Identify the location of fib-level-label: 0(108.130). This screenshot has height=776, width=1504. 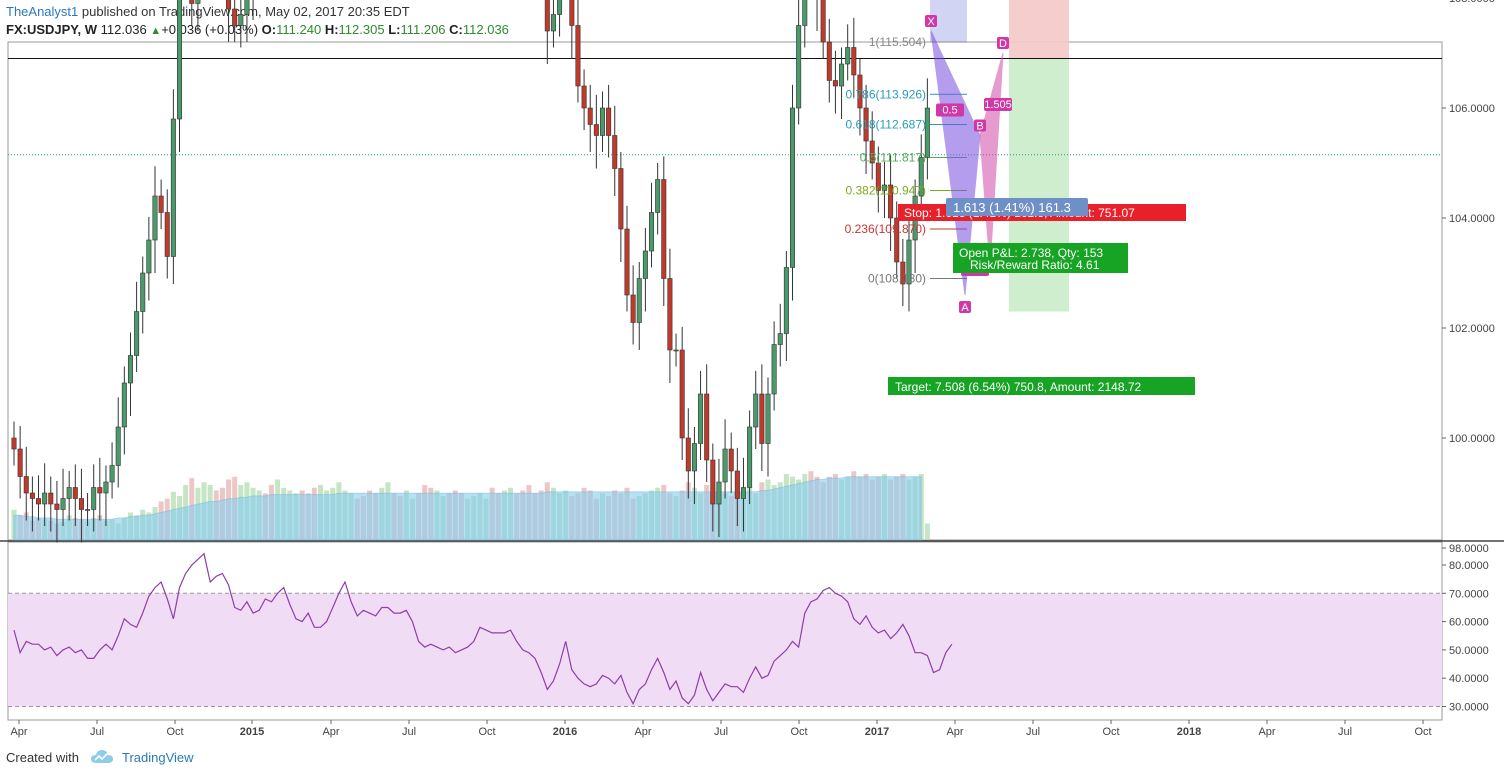
(897, 279).